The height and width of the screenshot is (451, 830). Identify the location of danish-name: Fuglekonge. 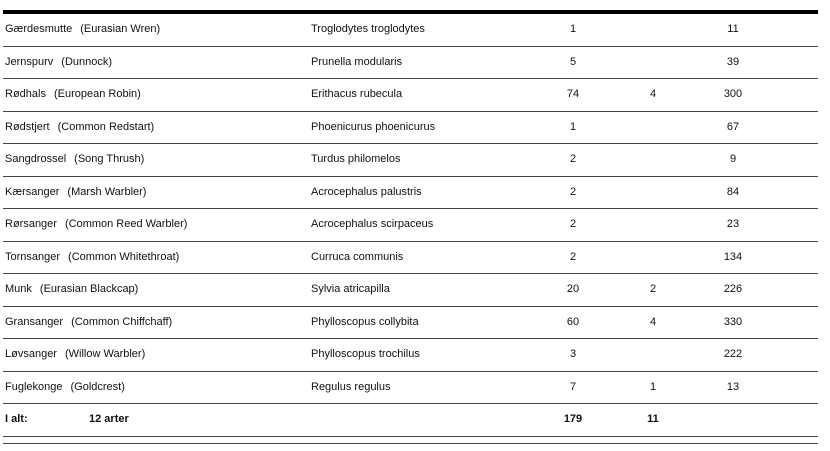
(34, 386).